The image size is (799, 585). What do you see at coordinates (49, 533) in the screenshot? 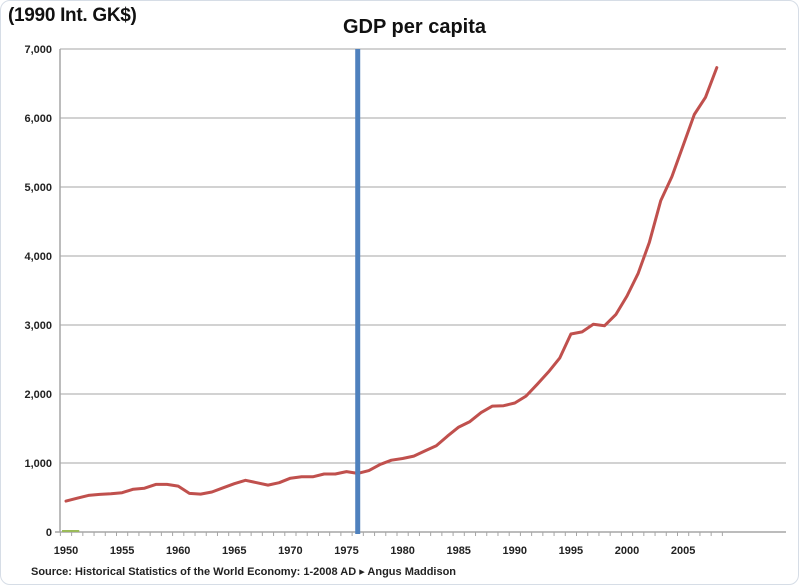
I see `y-tick-label: 0` at bounding box center [49, 533].